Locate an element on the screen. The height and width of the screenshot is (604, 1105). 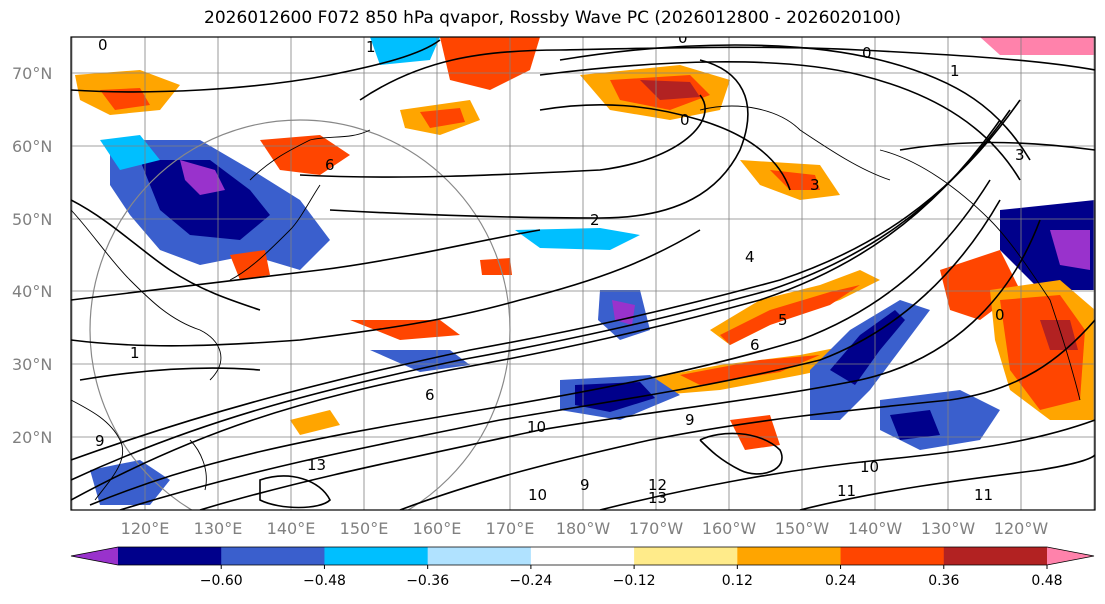
lon-label: 140°W is located at coordinates (875, 528).